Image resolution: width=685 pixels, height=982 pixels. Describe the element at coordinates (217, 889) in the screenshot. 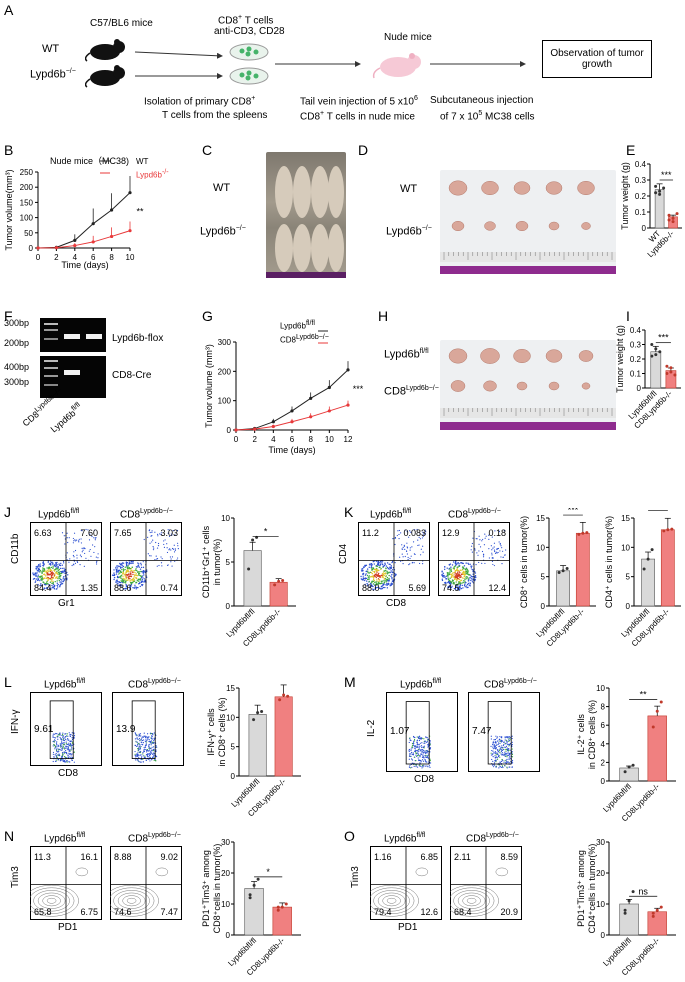

I see `y-axis-label: CD8⁺cells in tumor(%)` at that location.